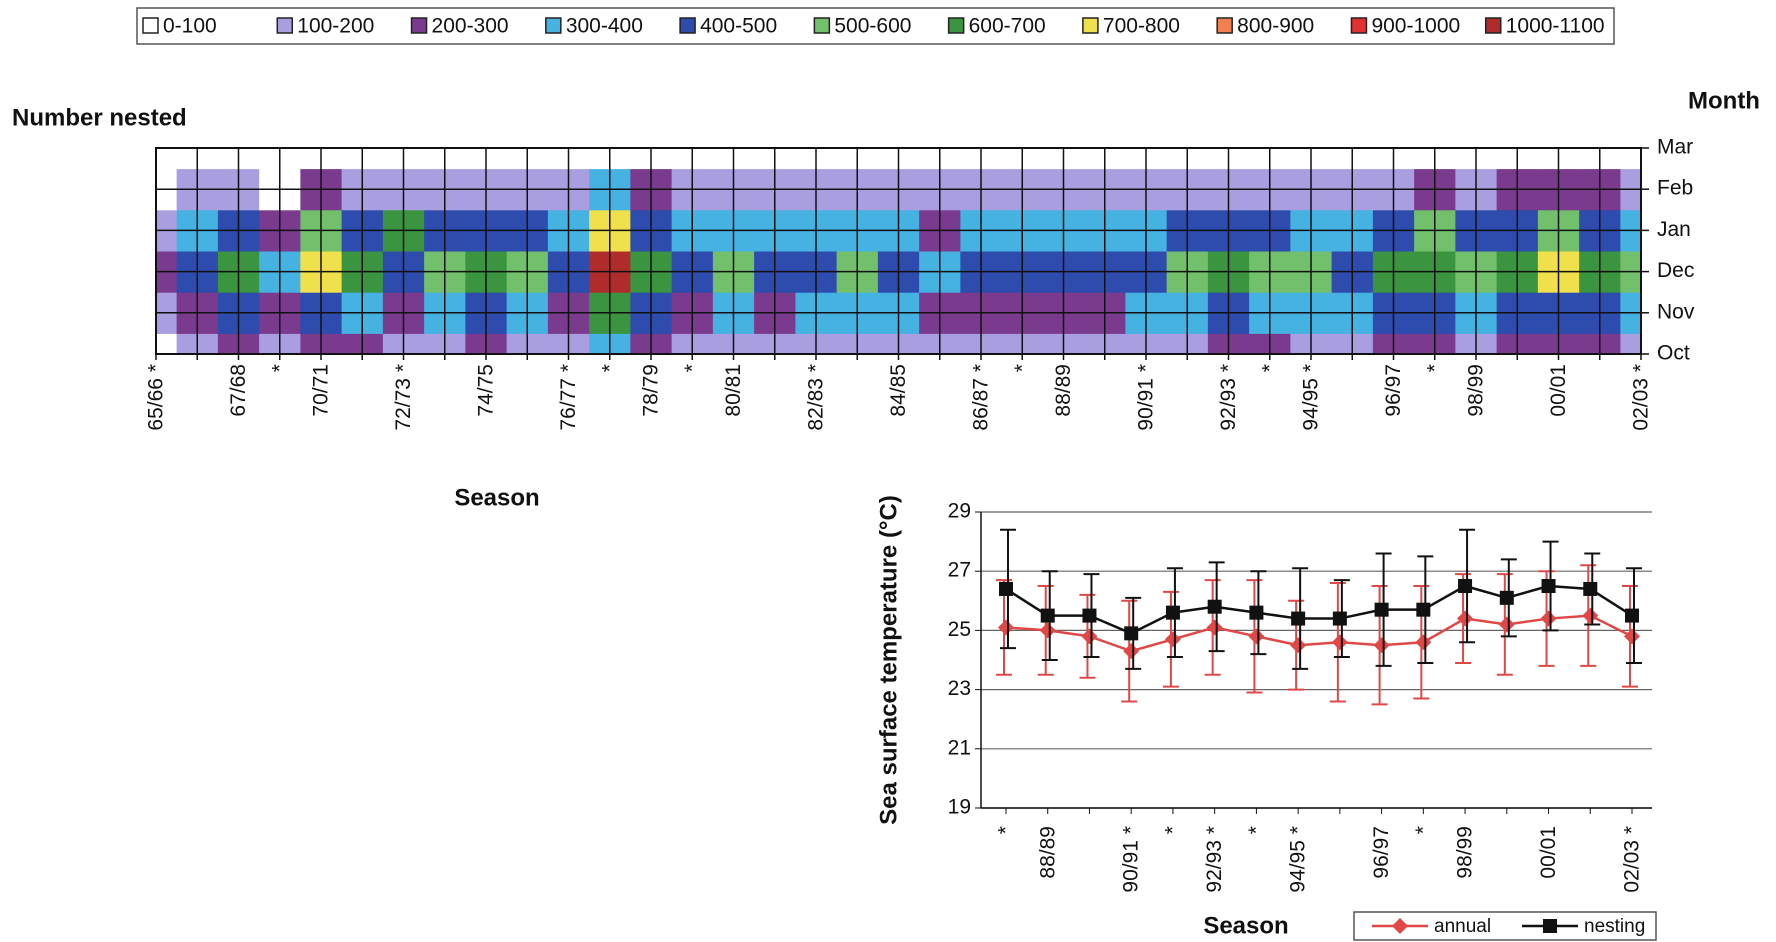 This screenshot has width=1776, height=942. What do you see at coordinates (1675, 270) in the screenshot?
I see `y-tick-label: Dec` at bounding box center [1675, 270].